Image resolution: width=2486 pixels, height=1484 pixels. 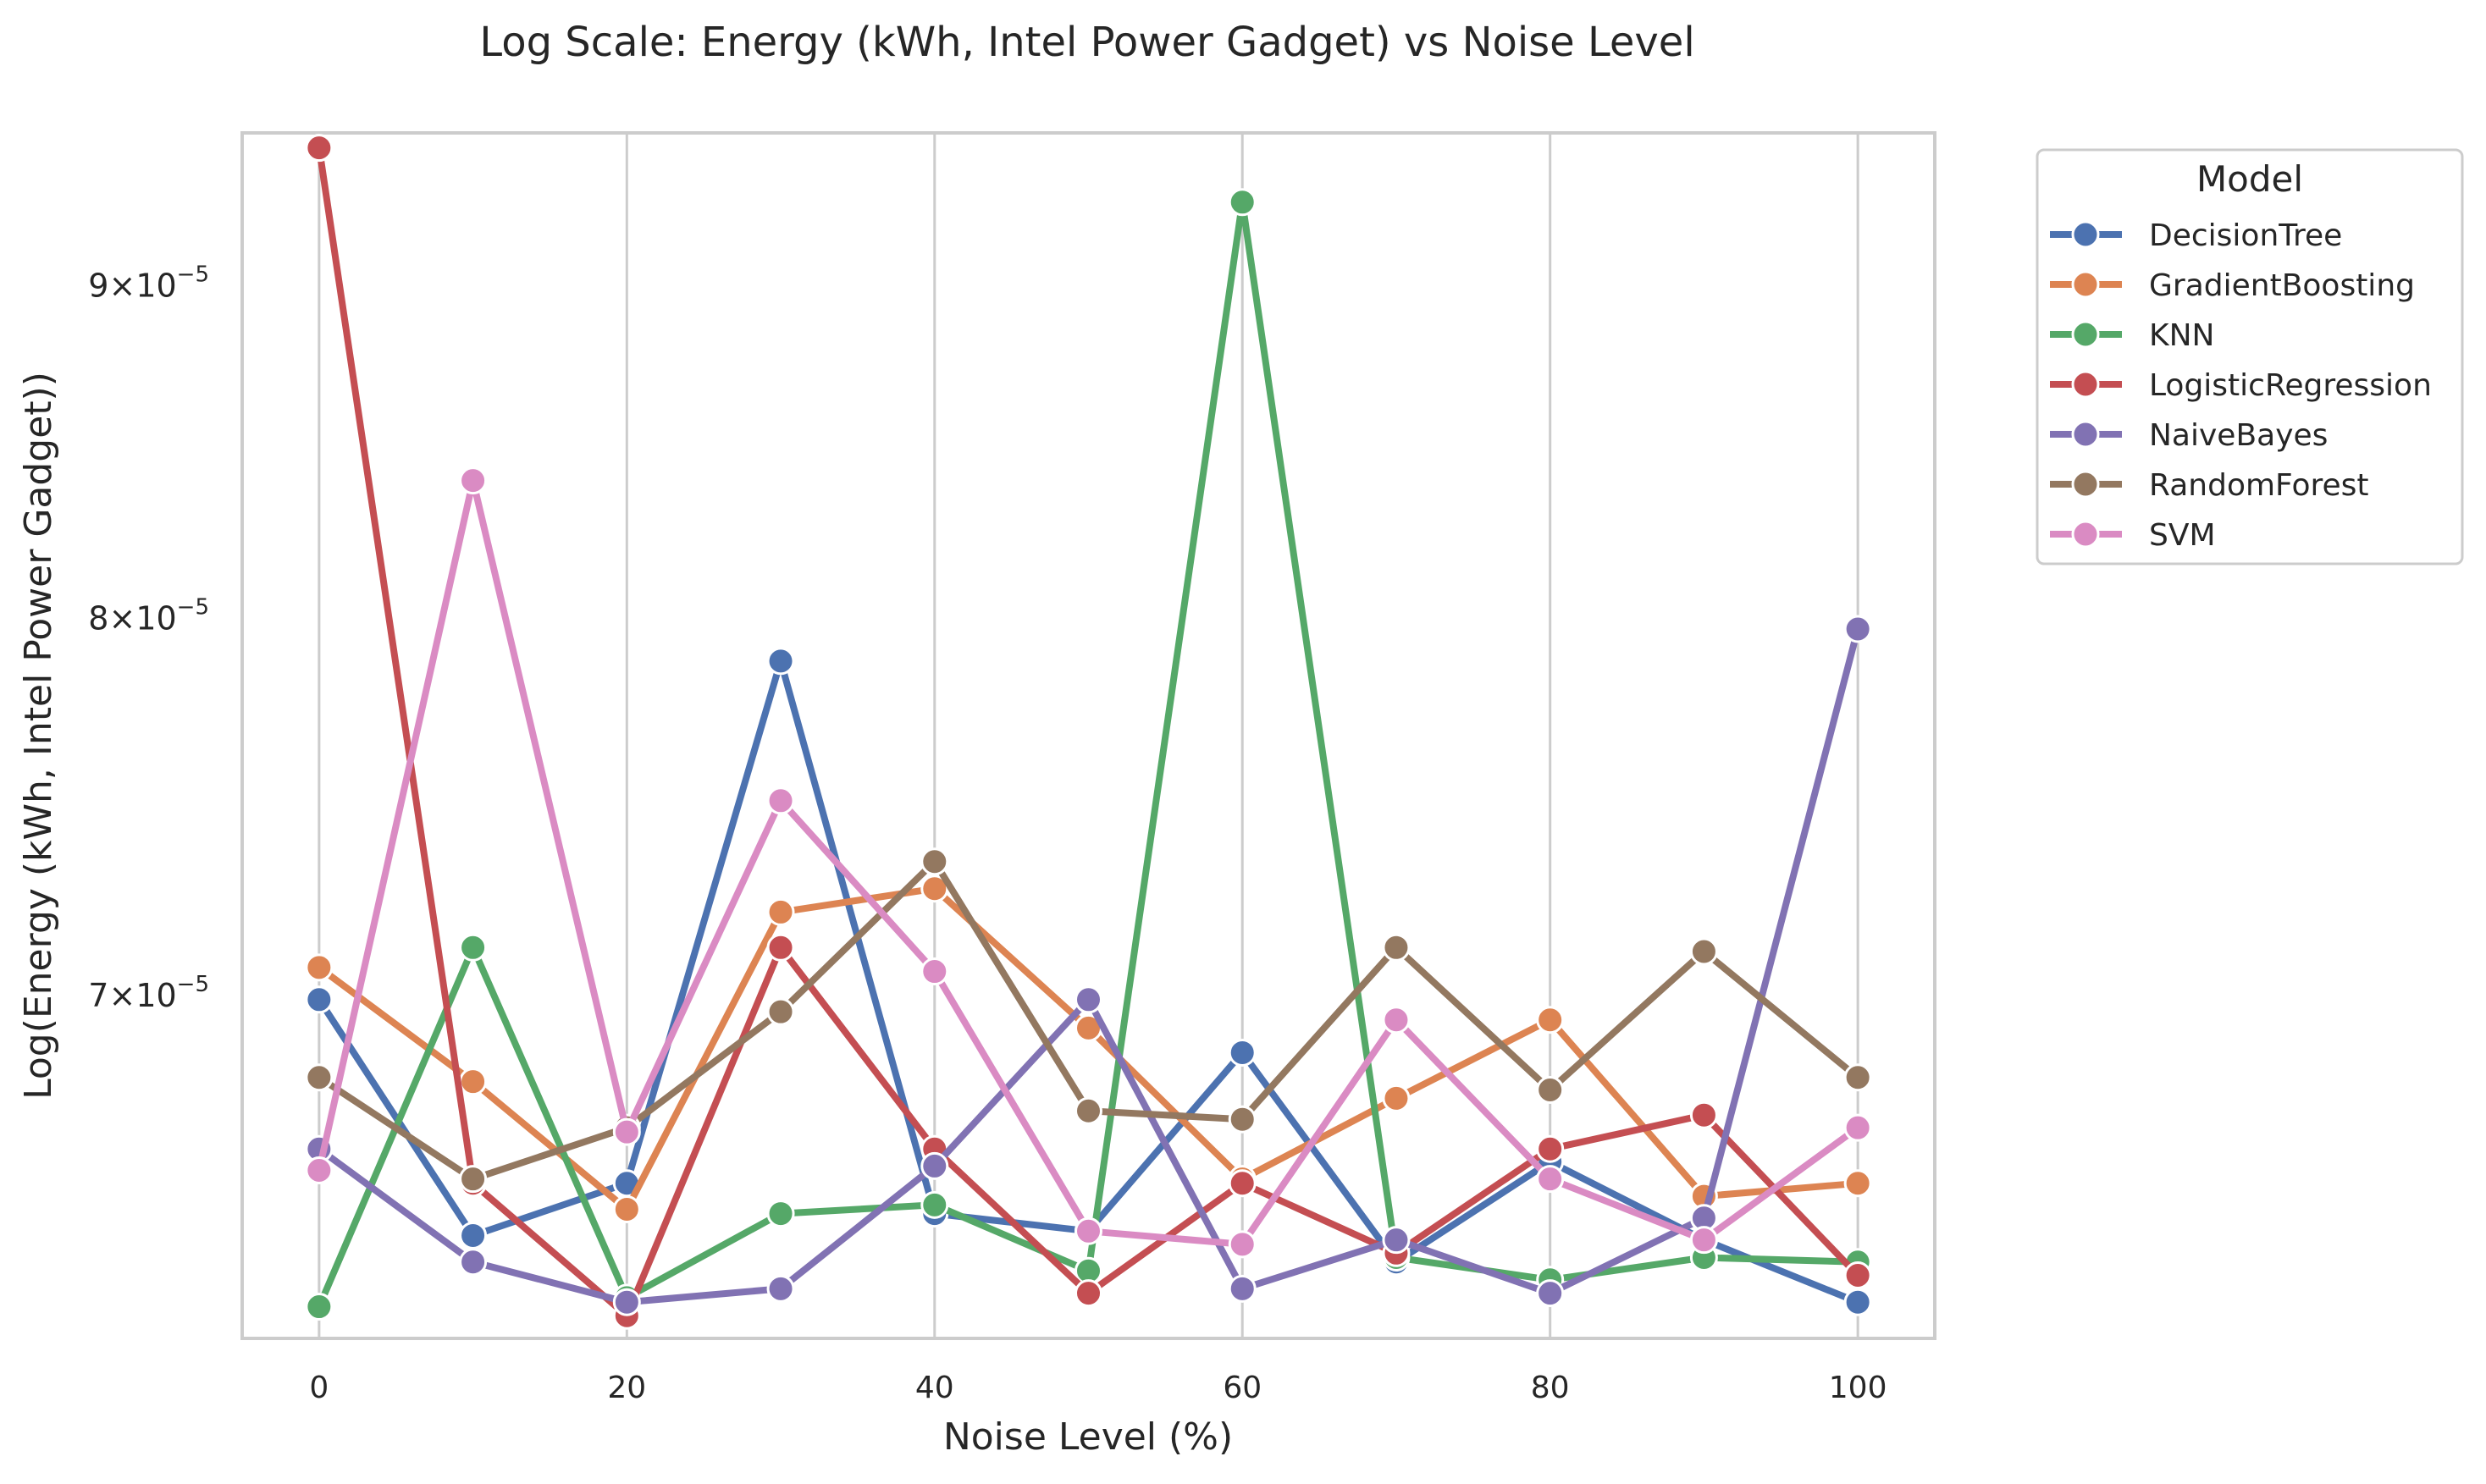 I want to click on x-tick-label: 60, so click(x=1242, y=1388).